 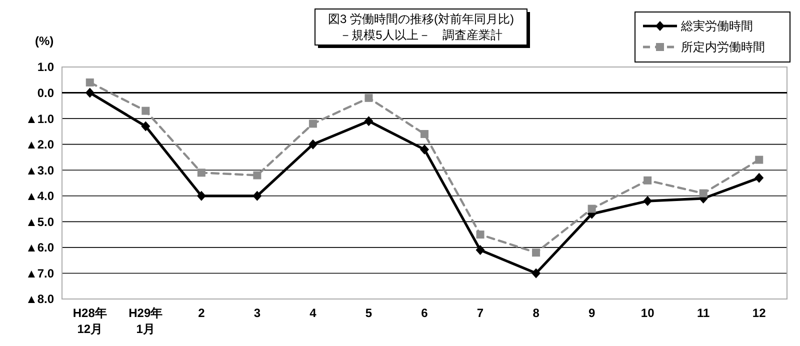 What do you see at coordinates (592, 313) in the screenshot?
I see `x-tick-label: 9` at bounding box center [592, 313].